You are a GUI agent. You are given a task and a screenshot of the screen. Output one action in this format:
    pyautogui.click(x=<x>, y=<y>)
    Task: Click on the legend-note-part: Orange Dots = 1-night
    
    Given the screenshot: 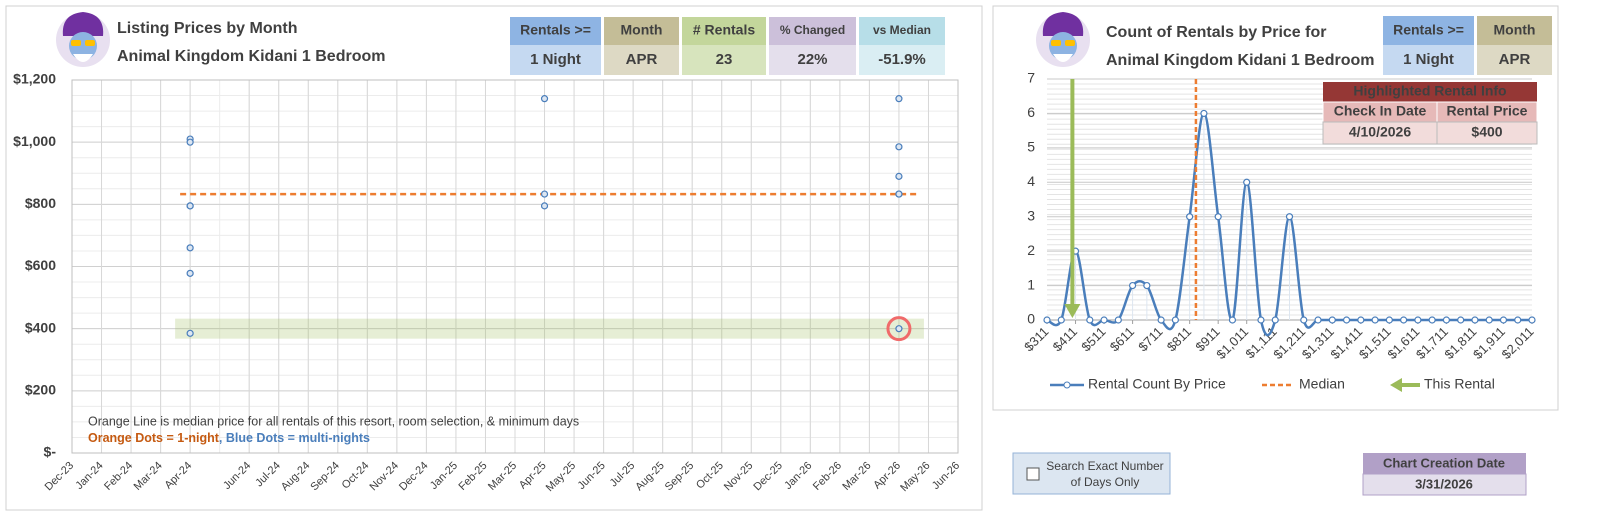 What is the action you would take?
    pyautogui.click(x=154, y=438)
    